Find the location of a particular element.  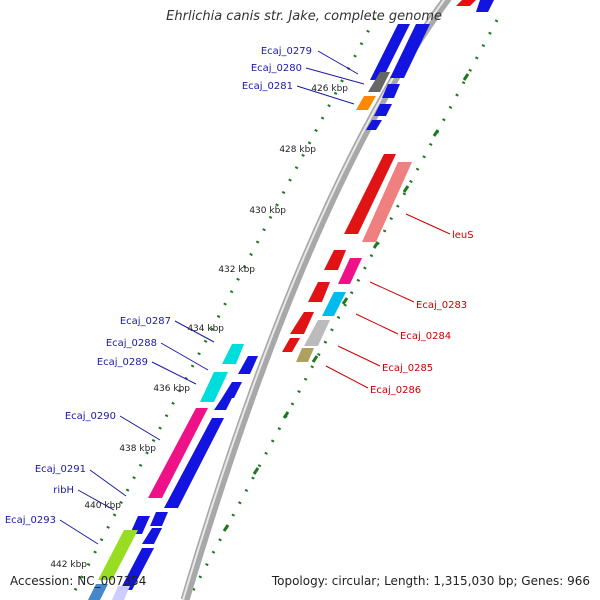

gene-ecaj-0283-block is located at coordinates (350, 271).